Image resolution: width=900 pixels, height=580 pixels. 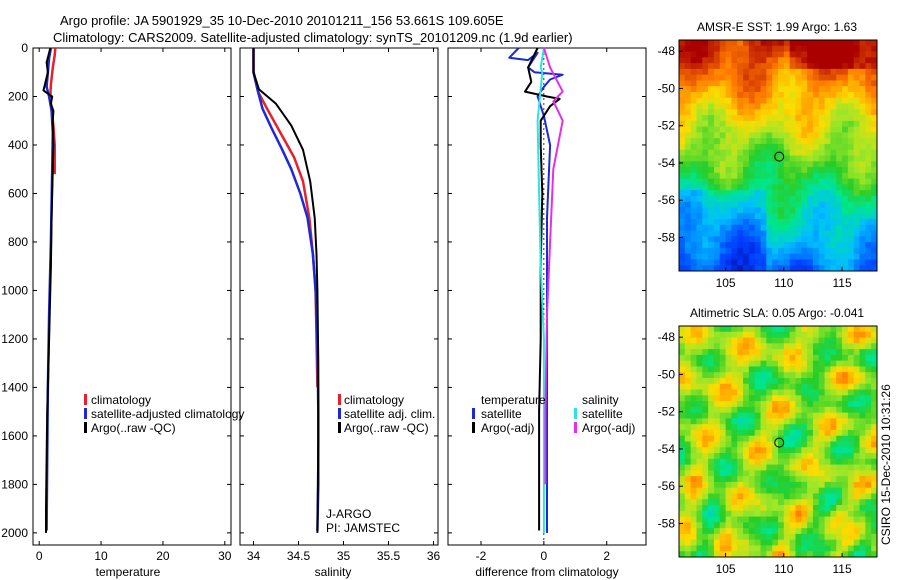 I want to click on legend-label-temp-satellite: satellite, so click(x=501, y=414).